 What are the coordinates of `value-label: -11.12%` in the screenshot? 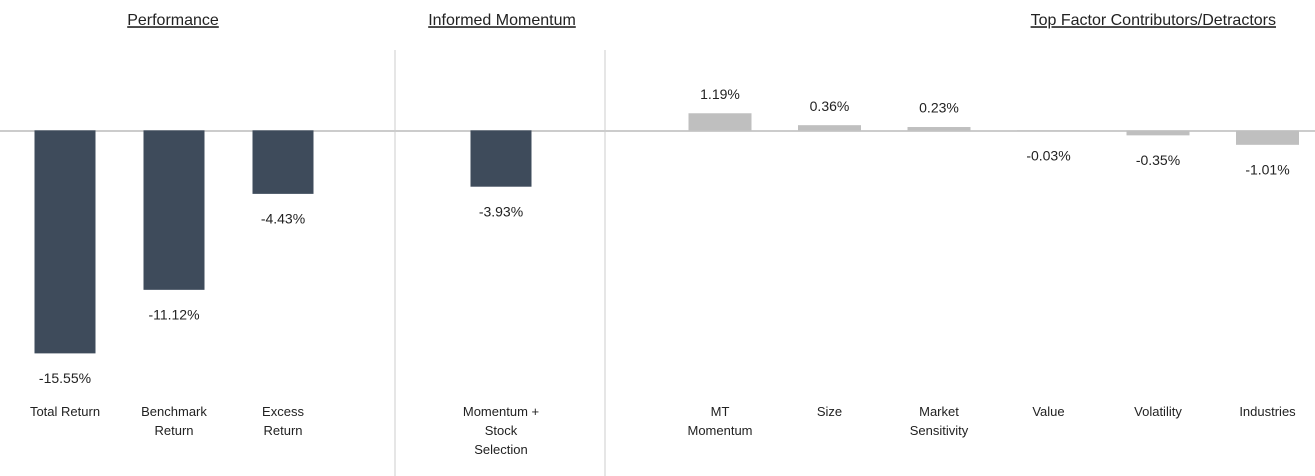 It's located at (173, 315).